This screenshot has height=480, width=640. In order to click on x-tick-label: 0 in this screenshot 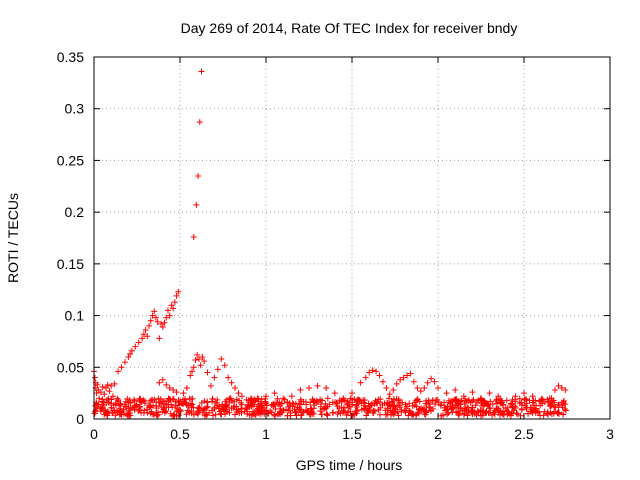, I will do `click(94, 434)`.